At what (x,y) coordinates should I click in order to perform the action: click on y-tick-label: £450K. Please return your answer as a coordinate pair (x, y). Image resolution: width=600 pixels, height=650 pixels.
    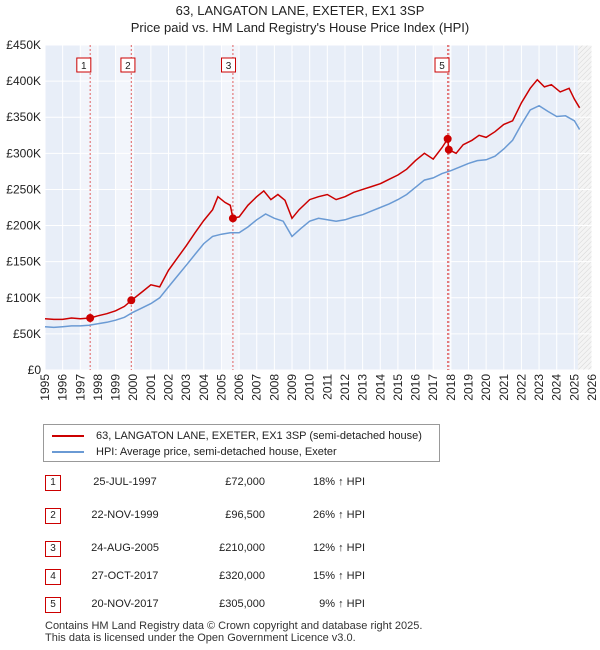
    Looking at the image, I should click on (23, 45).